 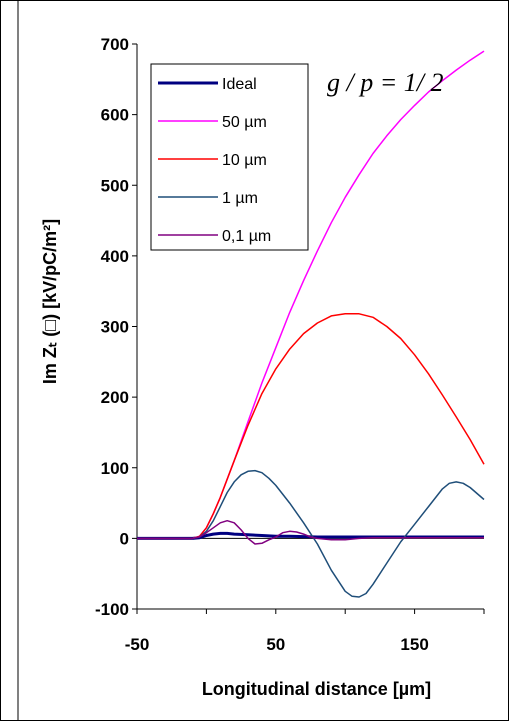 I want to click on y-axis-label: Im Zₜ (□) [kV/pC/m²], so click(x=50, y=301).